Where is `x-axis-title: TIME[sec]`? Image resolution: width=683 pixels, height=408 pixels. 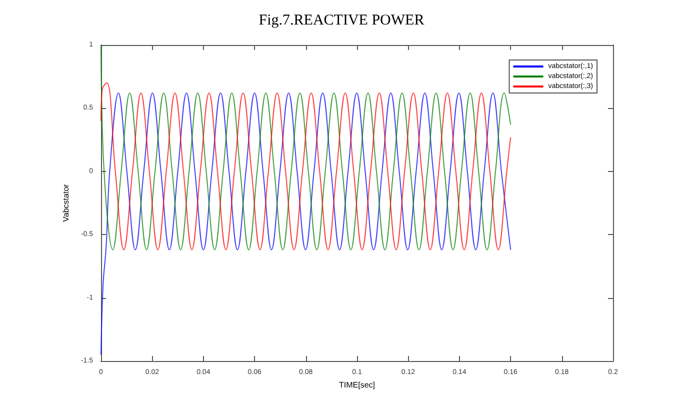
x-axis-title: TIME[sec] is located at coordinates (357, 385).